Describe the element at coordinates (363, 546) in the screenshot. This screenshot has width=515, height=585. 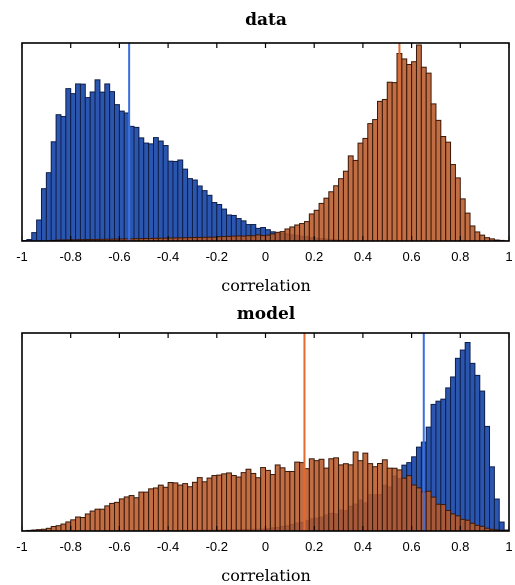
I see `tick-label: 0.4` at that location.